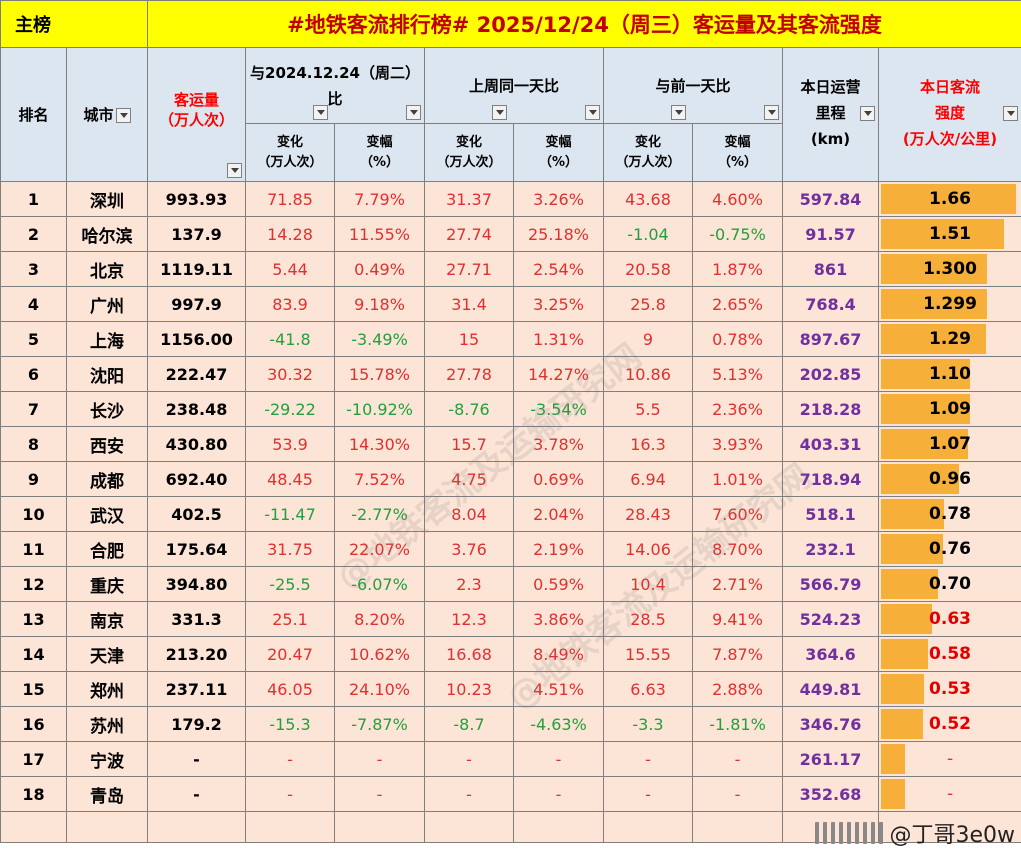 This screenshot has height=853, width=1021. What do you see at coordinates (107, 584) in the screenshot?
I see `cell-city: 重庆` at bounding box center [107, 584].